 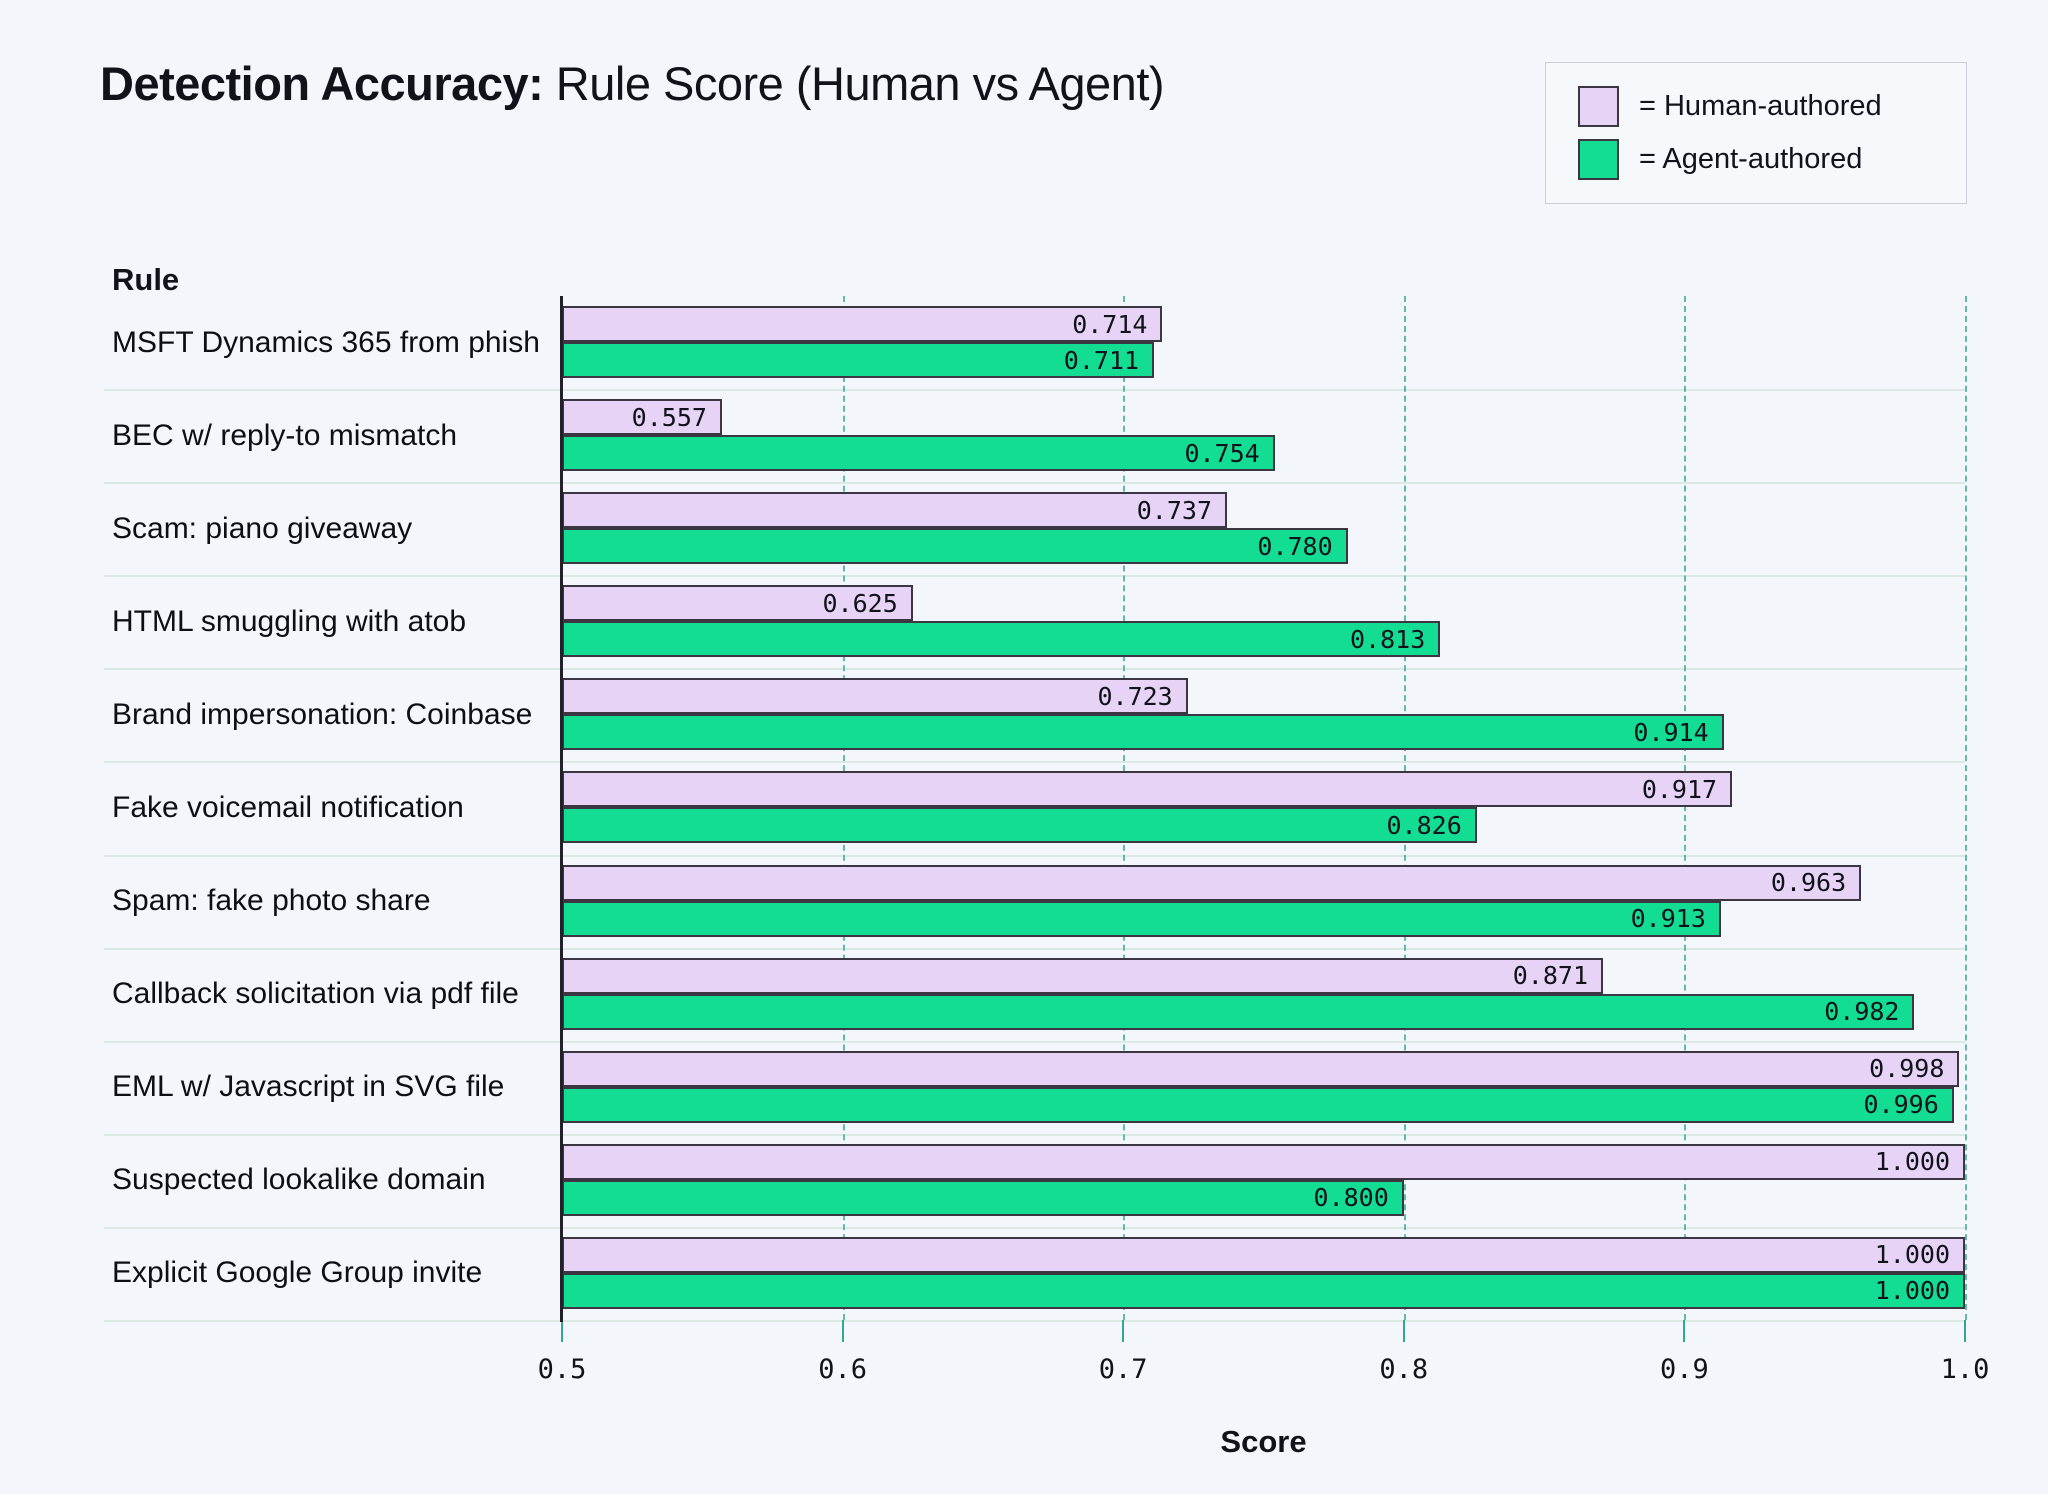 I want to click on rule-label: EML w/ Javascript in SVG file, so click(x=308, y=1087).